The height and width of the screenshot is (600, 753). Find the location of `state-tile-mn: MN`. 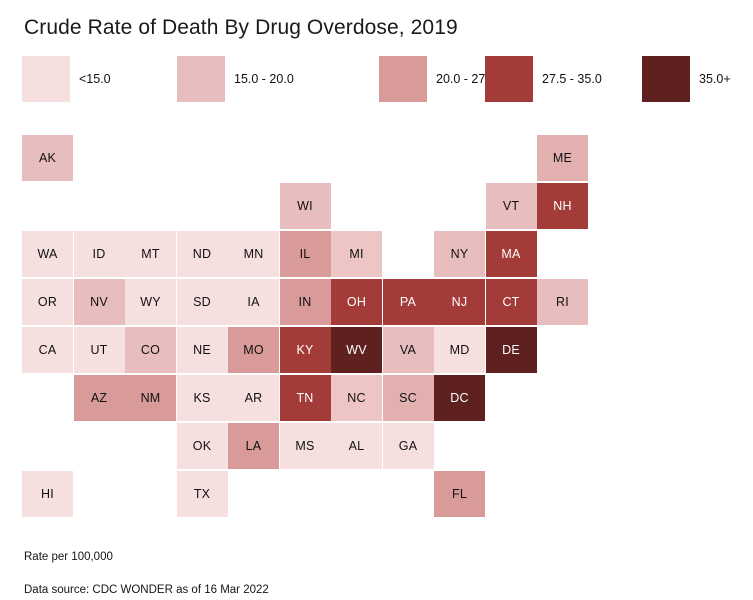

state-tile-mn: MN is located at coordinates (253, 254).